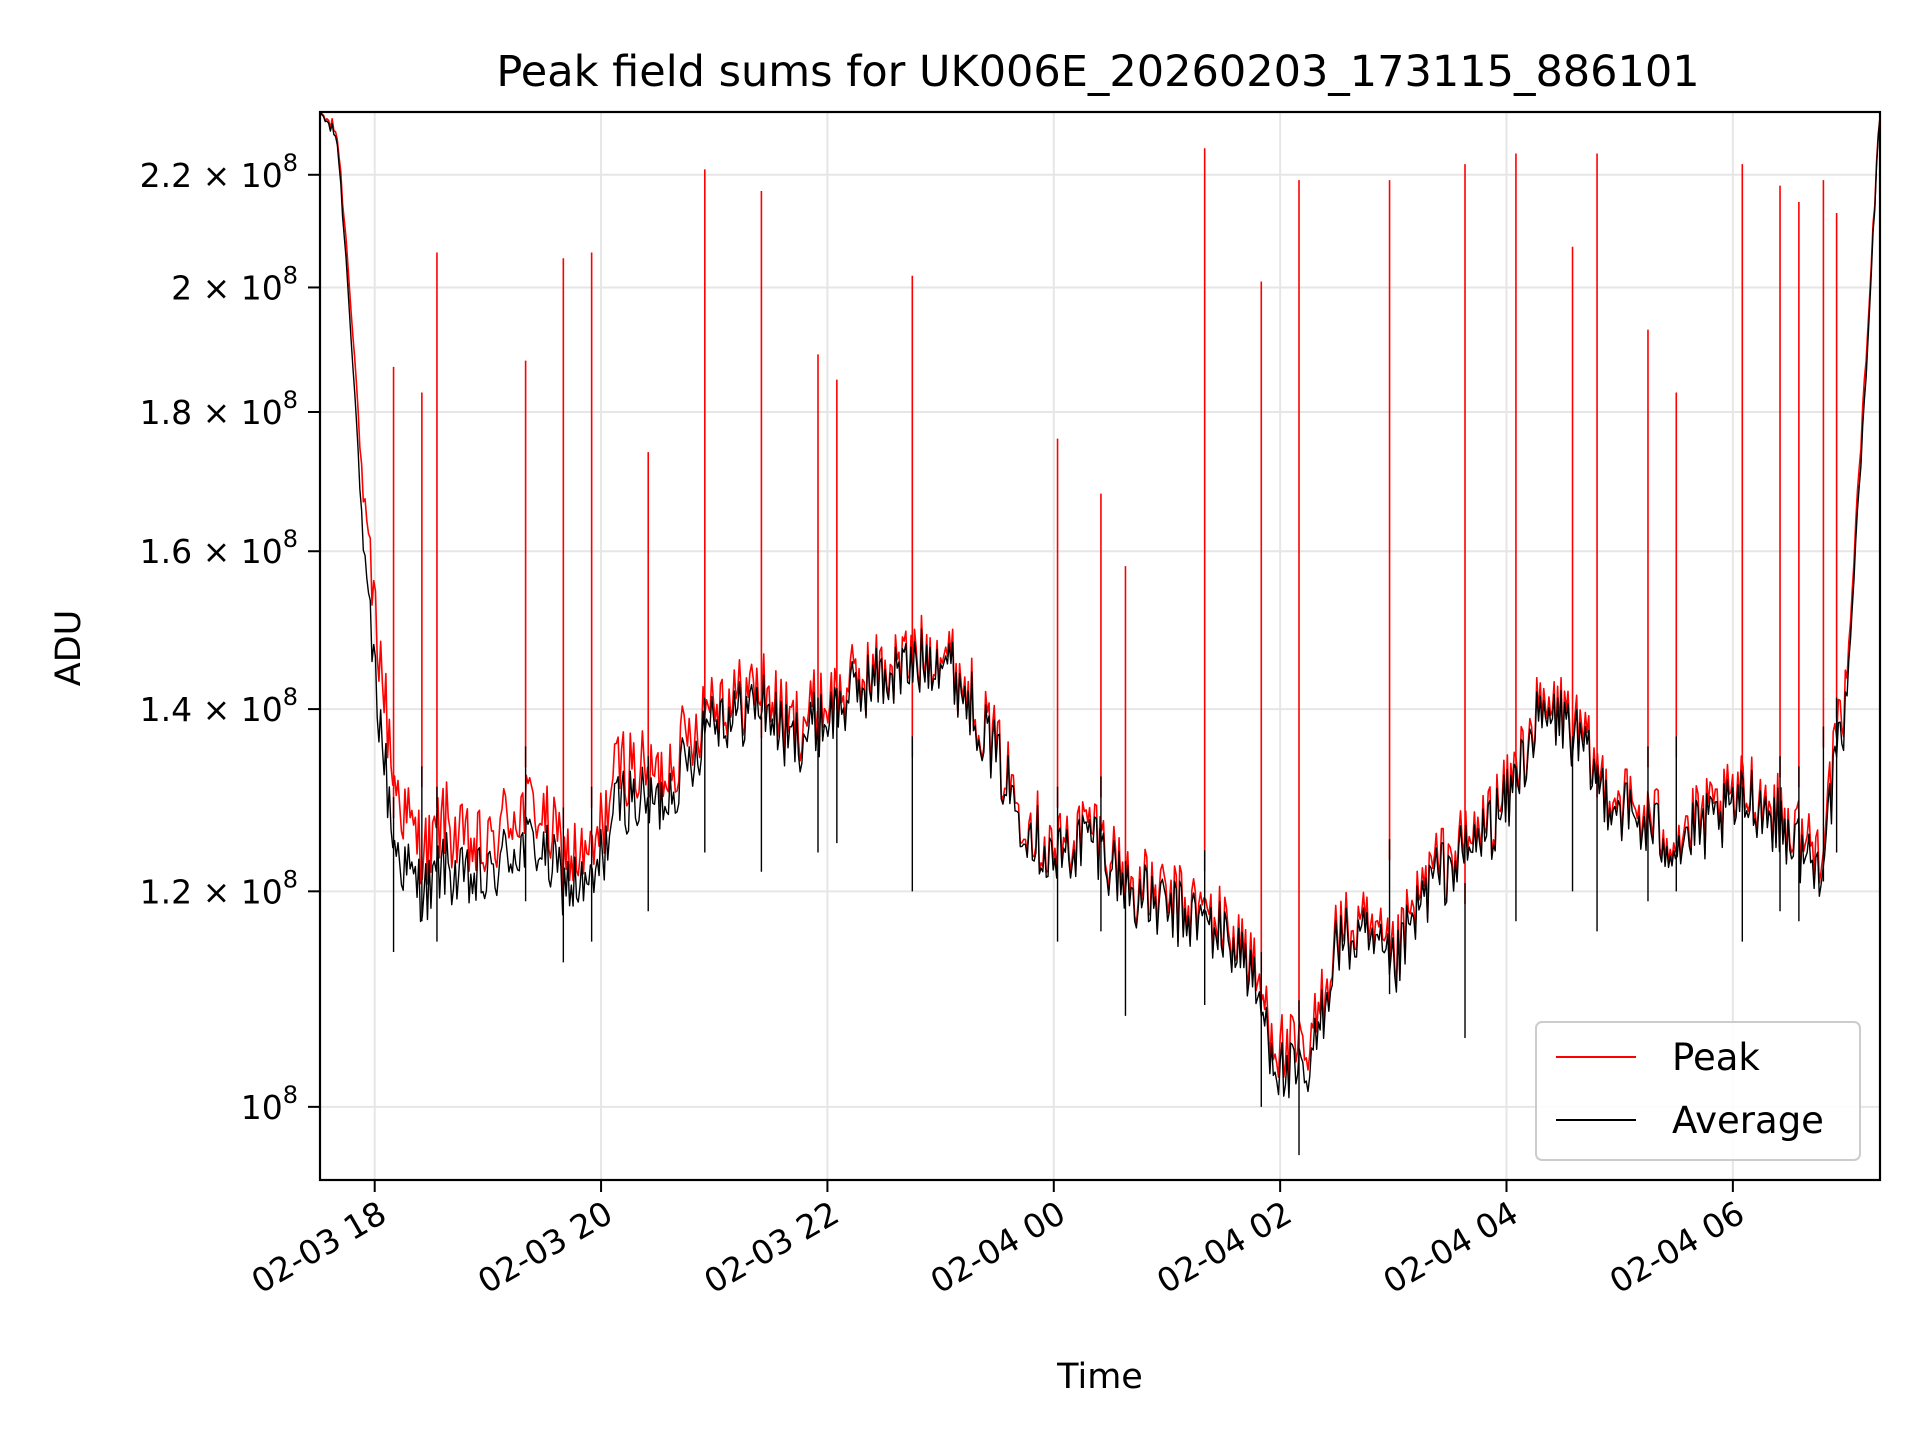 The width and height of the screenshot is (1920, 1440). I want to click on y-tick-label: 1.6 × 108, so click(219, 548).